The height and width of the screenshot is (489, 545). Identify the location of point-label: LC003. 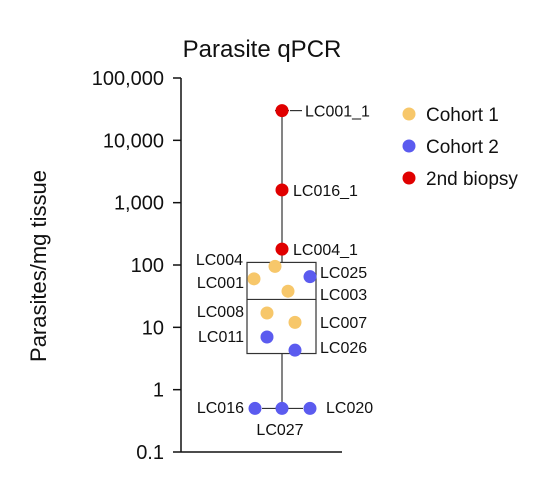
(343, 295).